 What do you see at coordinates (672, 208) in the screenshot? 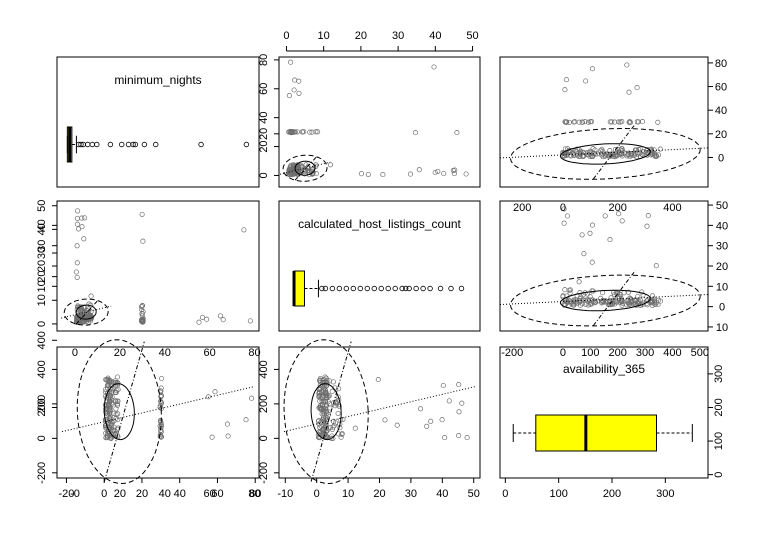
I see `axis-tick-label: 400` at bounding box center [672, 208].